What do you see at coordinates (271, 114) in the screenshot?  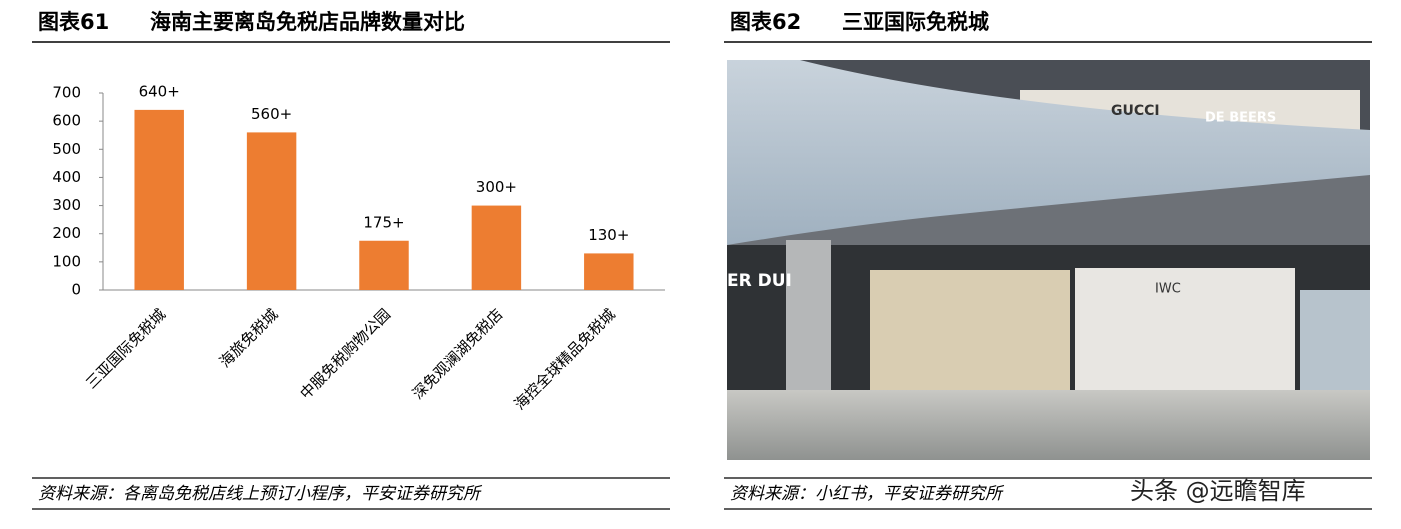 I see `value-label: 560+` at bounding box center [271, 114].